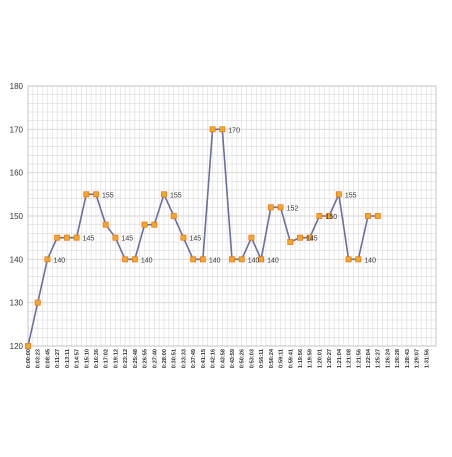 The width and height of the screenshot is (452, 457). What do you see at coordinates (175, 358) in the screenshot?
I see `x-tick-label: 0:30:51` at bounding box center [175, 358].